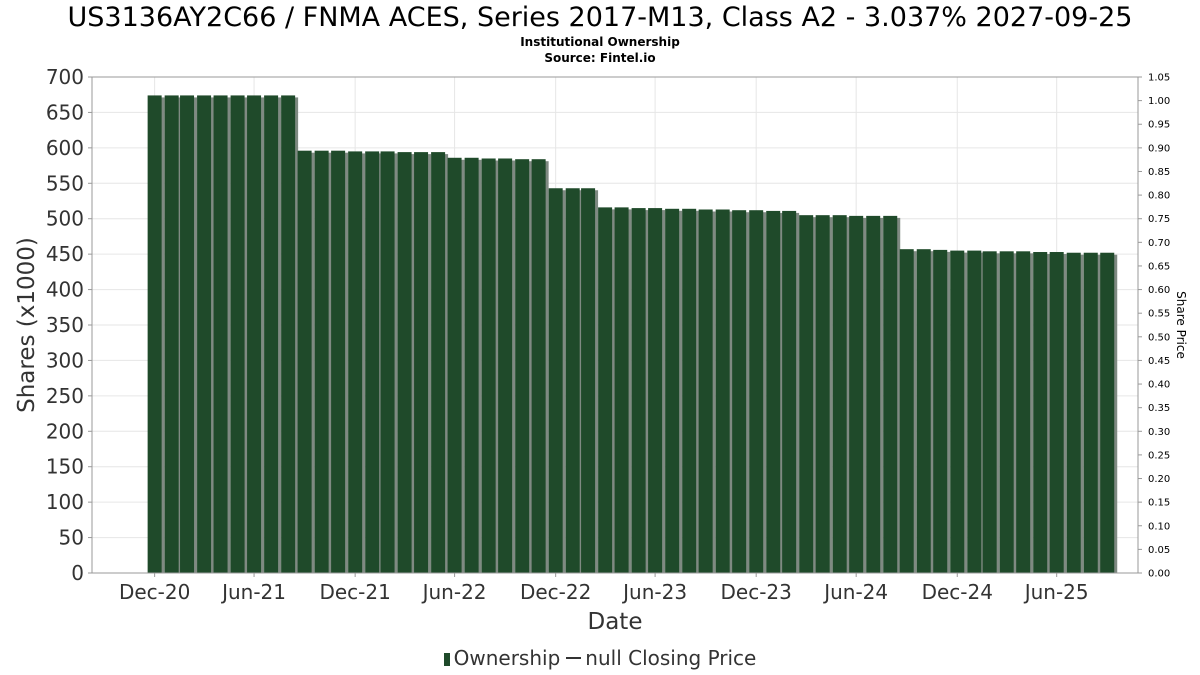 The image size is (1200, 675). I want to click on y2-tick-label: 0.05, so click(1159, 550).